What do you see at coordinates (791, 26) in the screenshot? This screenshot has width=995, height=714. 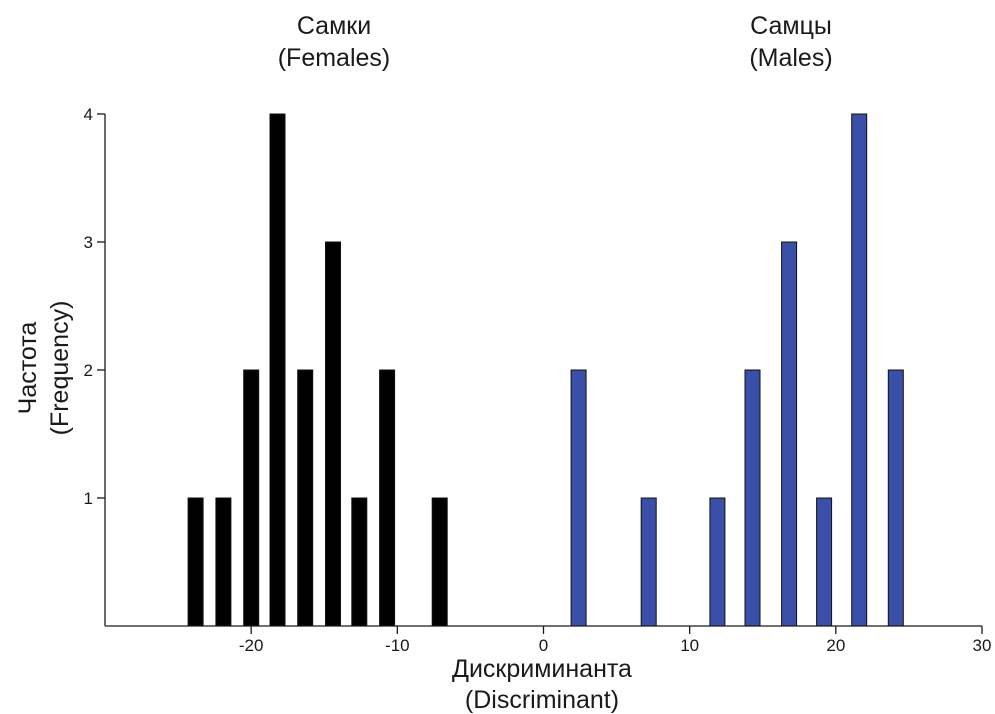 I see `group-label-males-line-1: Самцы` at bounding box center [791, 26].